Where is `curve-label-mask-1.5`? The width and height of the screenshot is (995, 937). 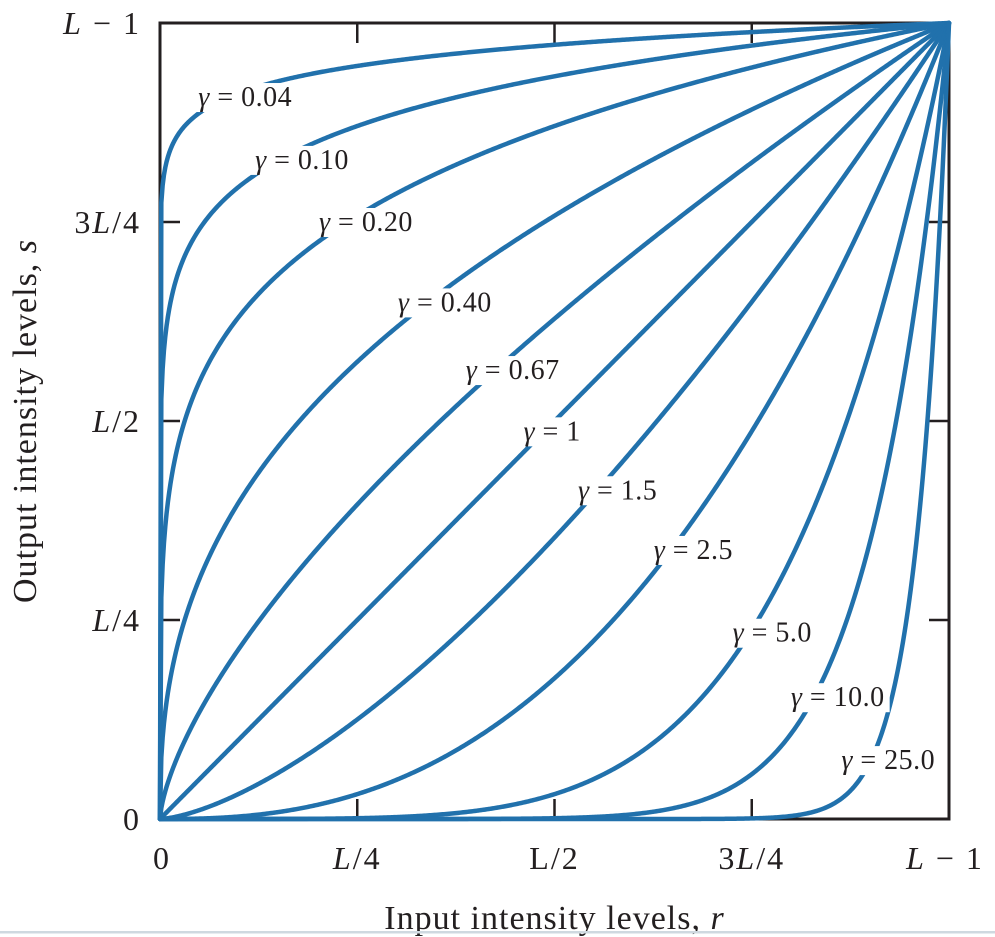 curve-label-mask-1.5 is located at coordinates (617, 491).